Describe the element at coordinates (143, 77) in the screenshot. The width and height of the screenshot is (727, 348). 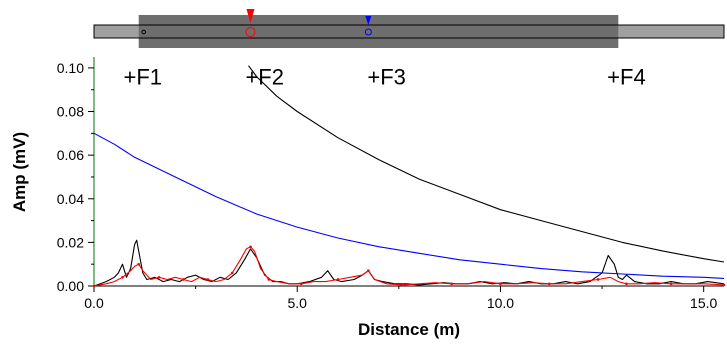
I see `feature-label-1: +F1` at that location.